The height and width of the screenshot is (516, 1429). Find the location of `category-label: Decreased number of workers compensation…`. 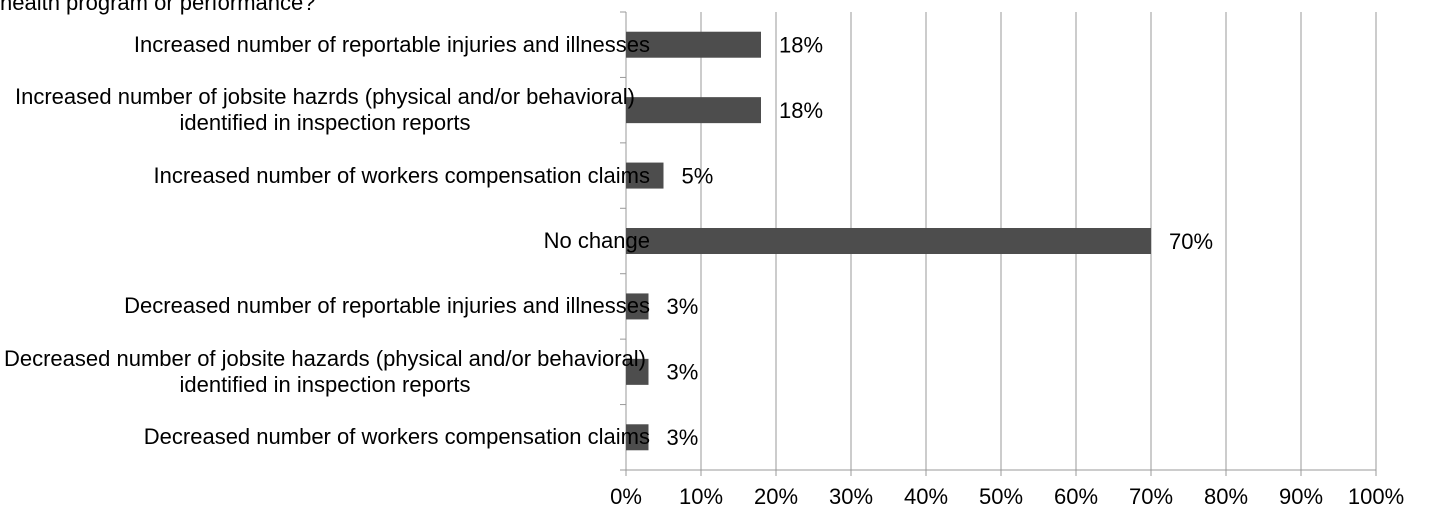

category-label: Decreased number of workers compensation… is located at coordinates (396, 437).